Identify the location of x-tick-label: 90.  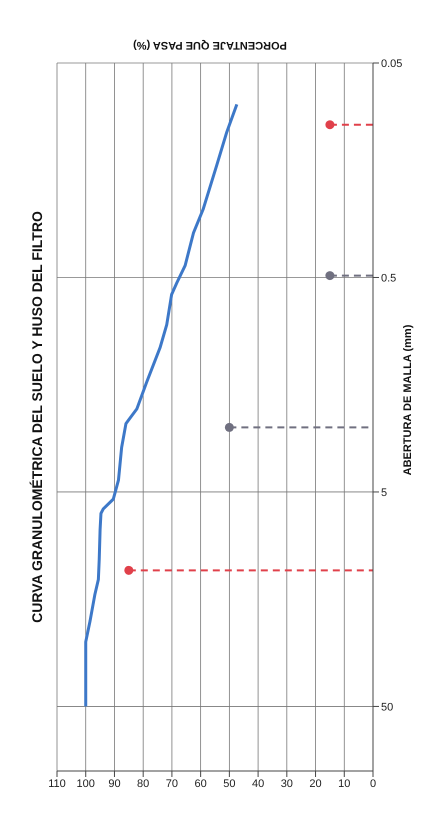
(114, 784).